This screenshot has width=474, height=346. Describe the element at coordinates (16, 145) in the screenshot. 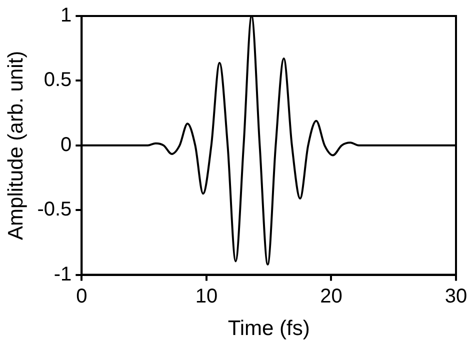

I see `y-axis-title: Amplitude (arb. unit)` at that location.